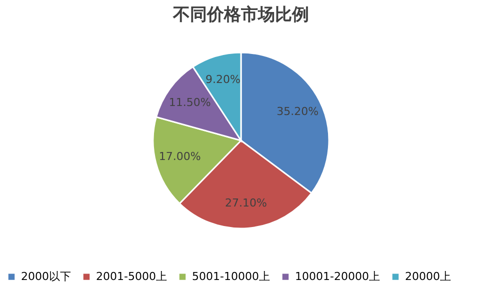 The height and width of the screenshot is (290, 482). What do you see at coordinates (179, 157) in the screenshot?
I see `data-label: 17.00%` at bounding box center [179, 157].